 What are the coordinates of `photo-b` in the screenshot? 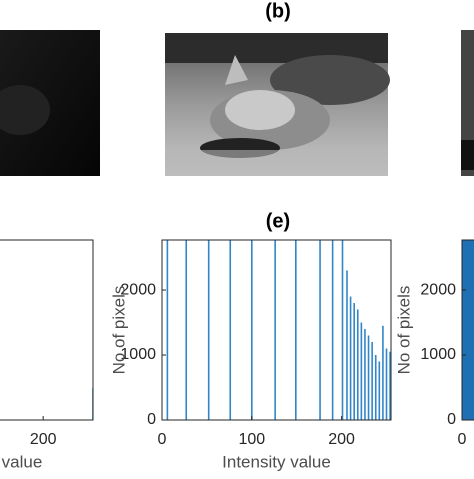 It's located at (277, 104).